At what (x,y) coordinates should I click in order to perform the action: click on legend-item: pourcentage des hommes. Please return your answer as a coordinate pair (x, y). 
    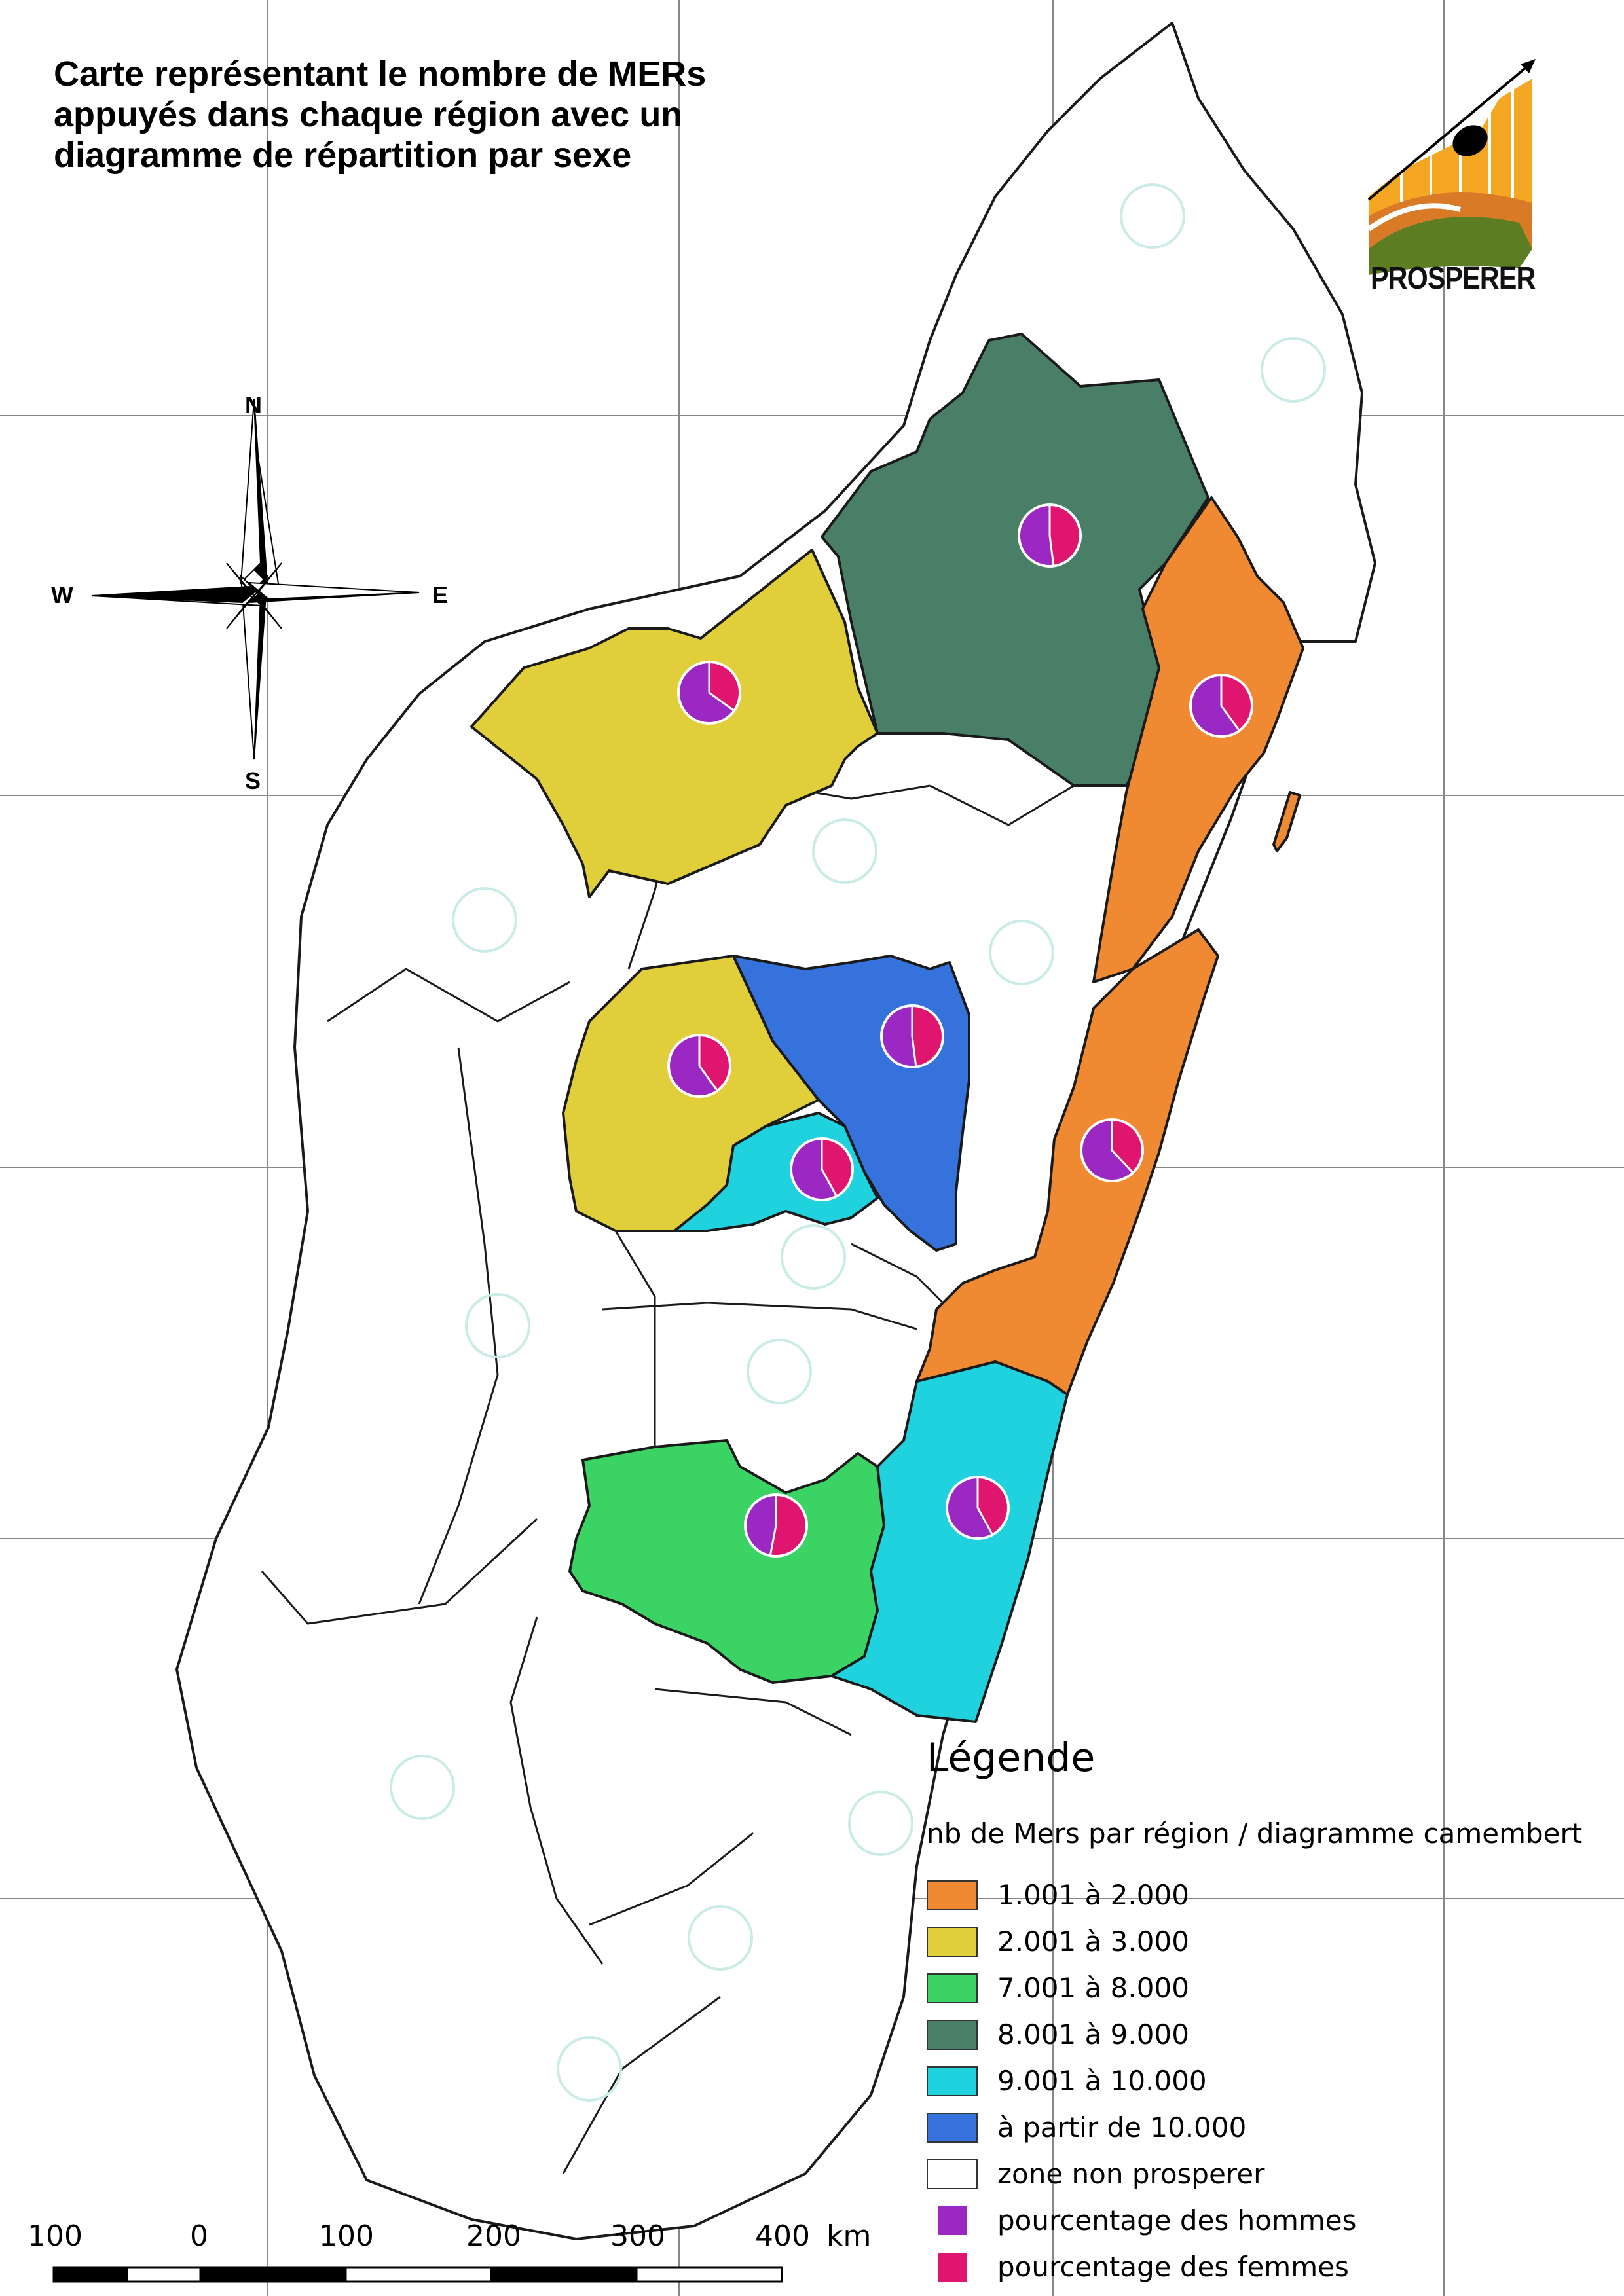
    Looking at the image, I should click on (1267, 2220).